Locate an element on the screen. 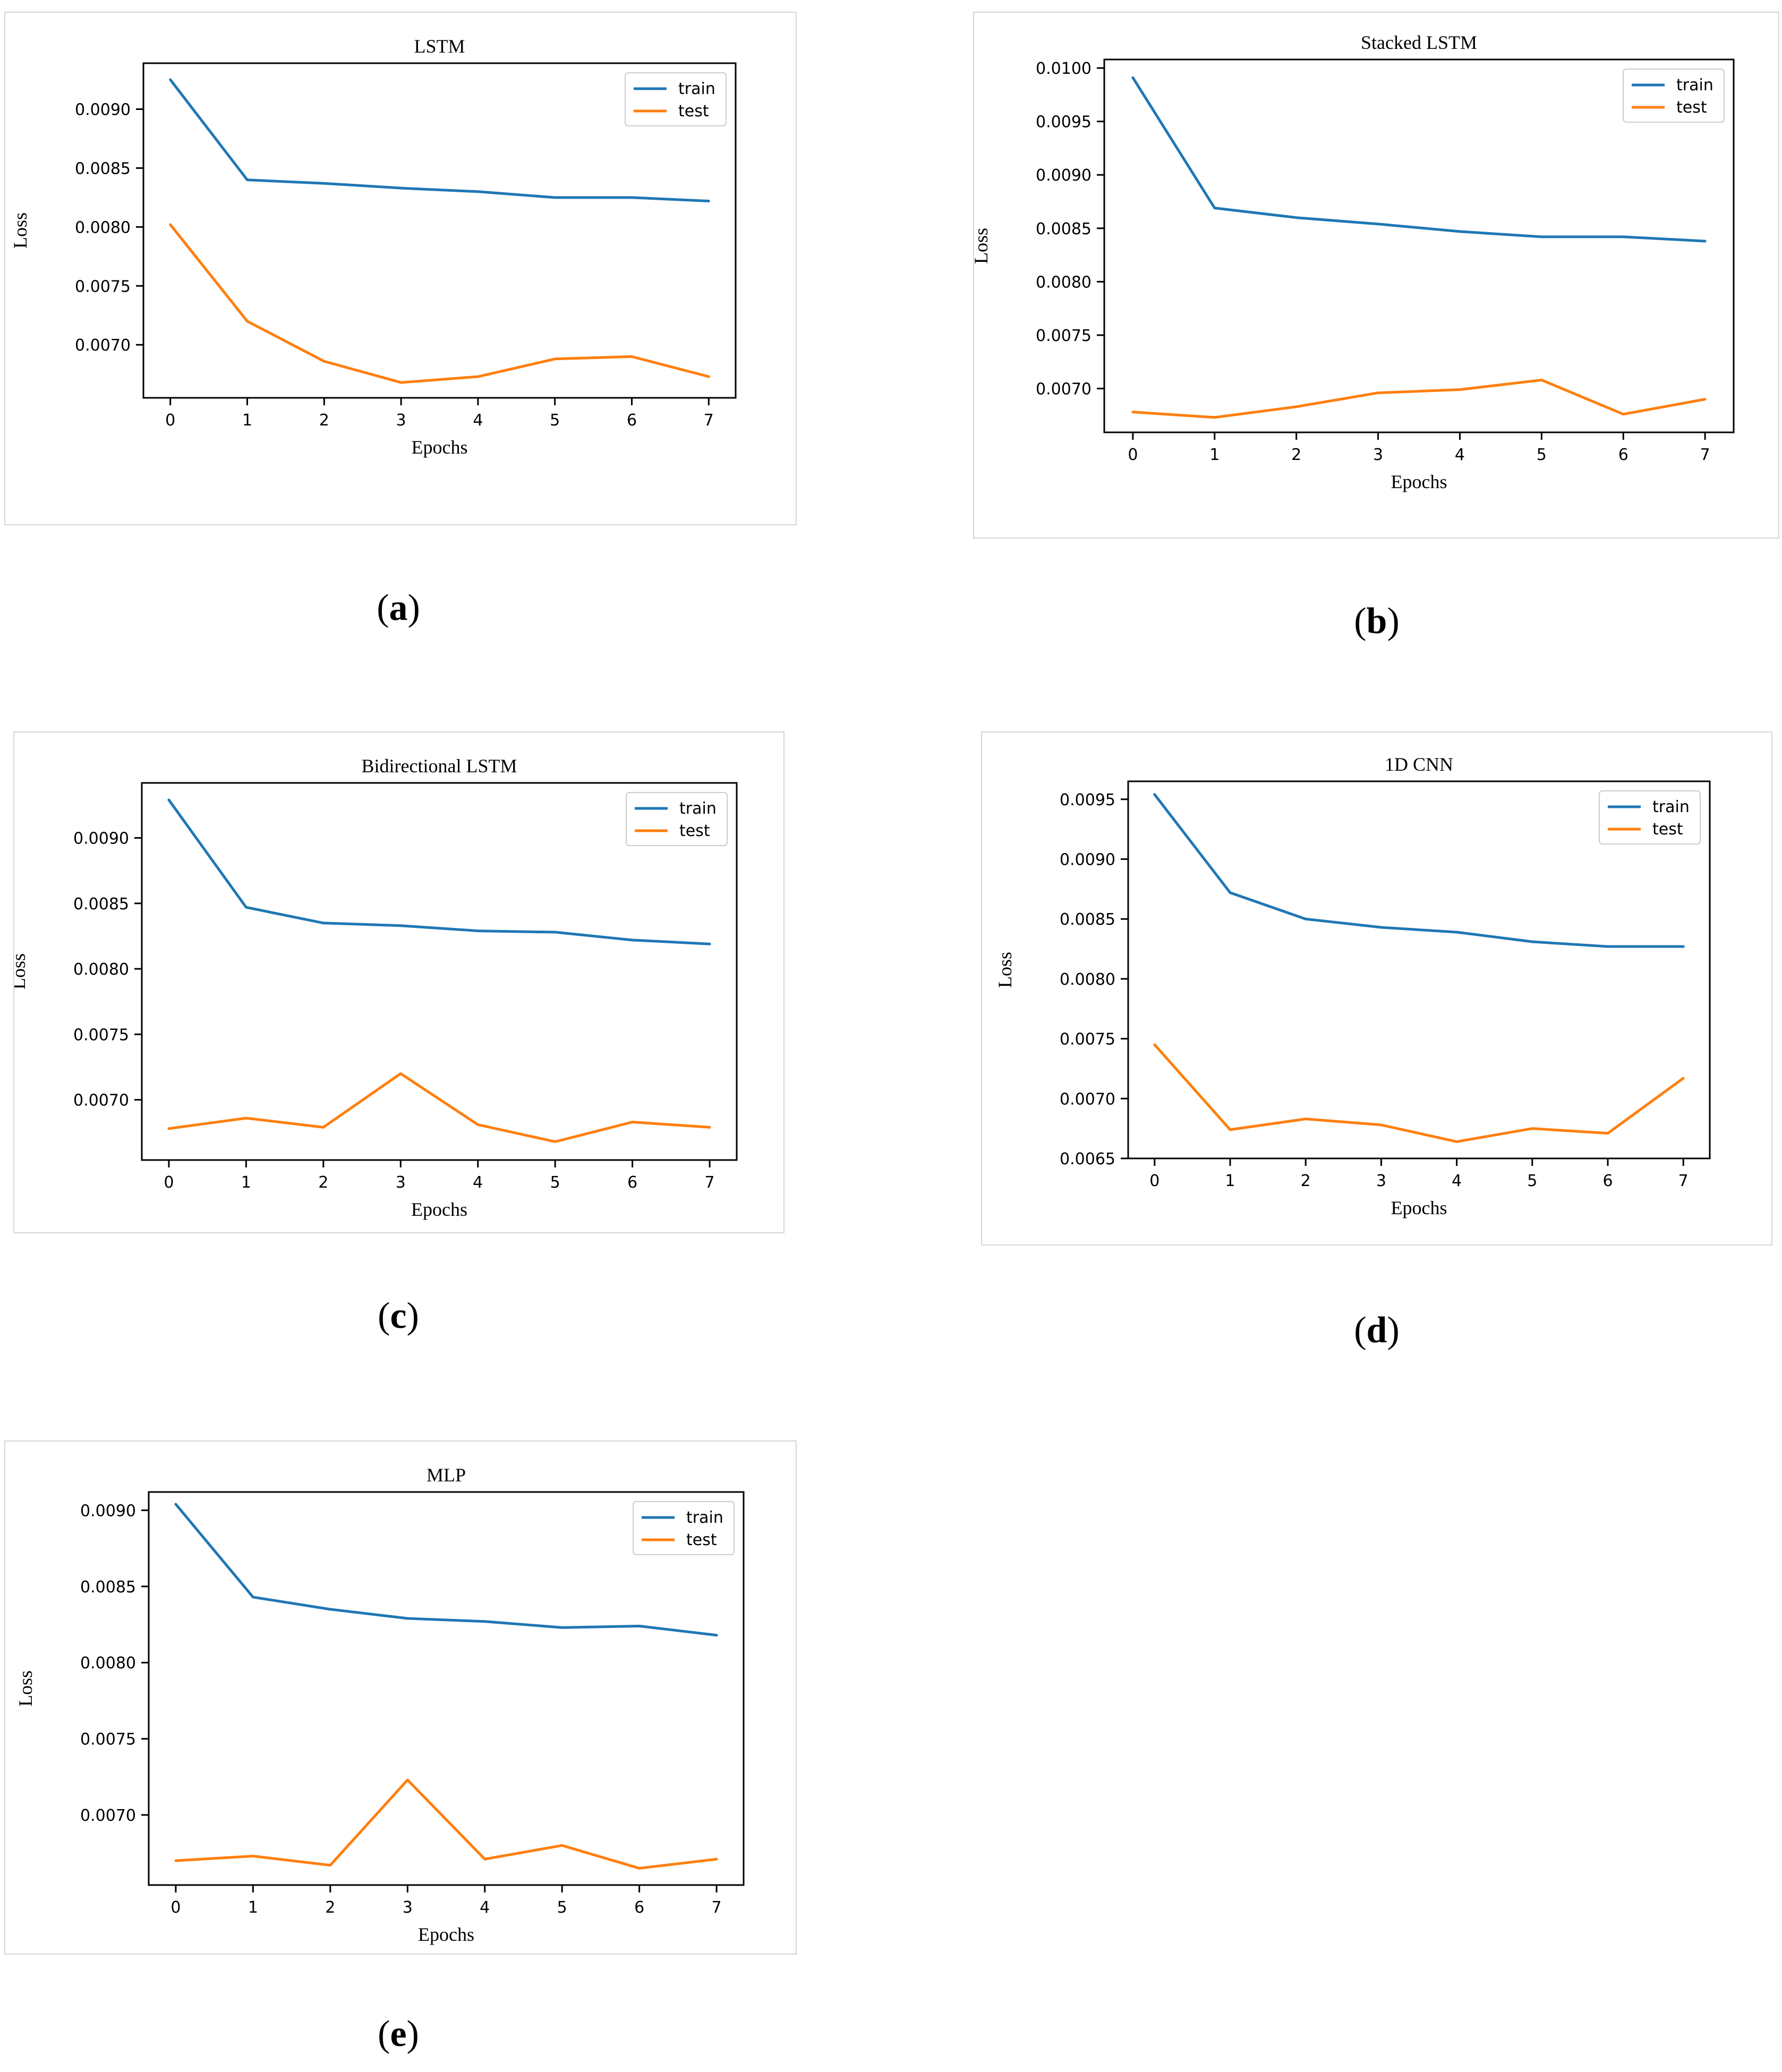 This screenshot has height=2072, width=1782. chart-title: 1D CNN is located at coordinates (1419, 765).